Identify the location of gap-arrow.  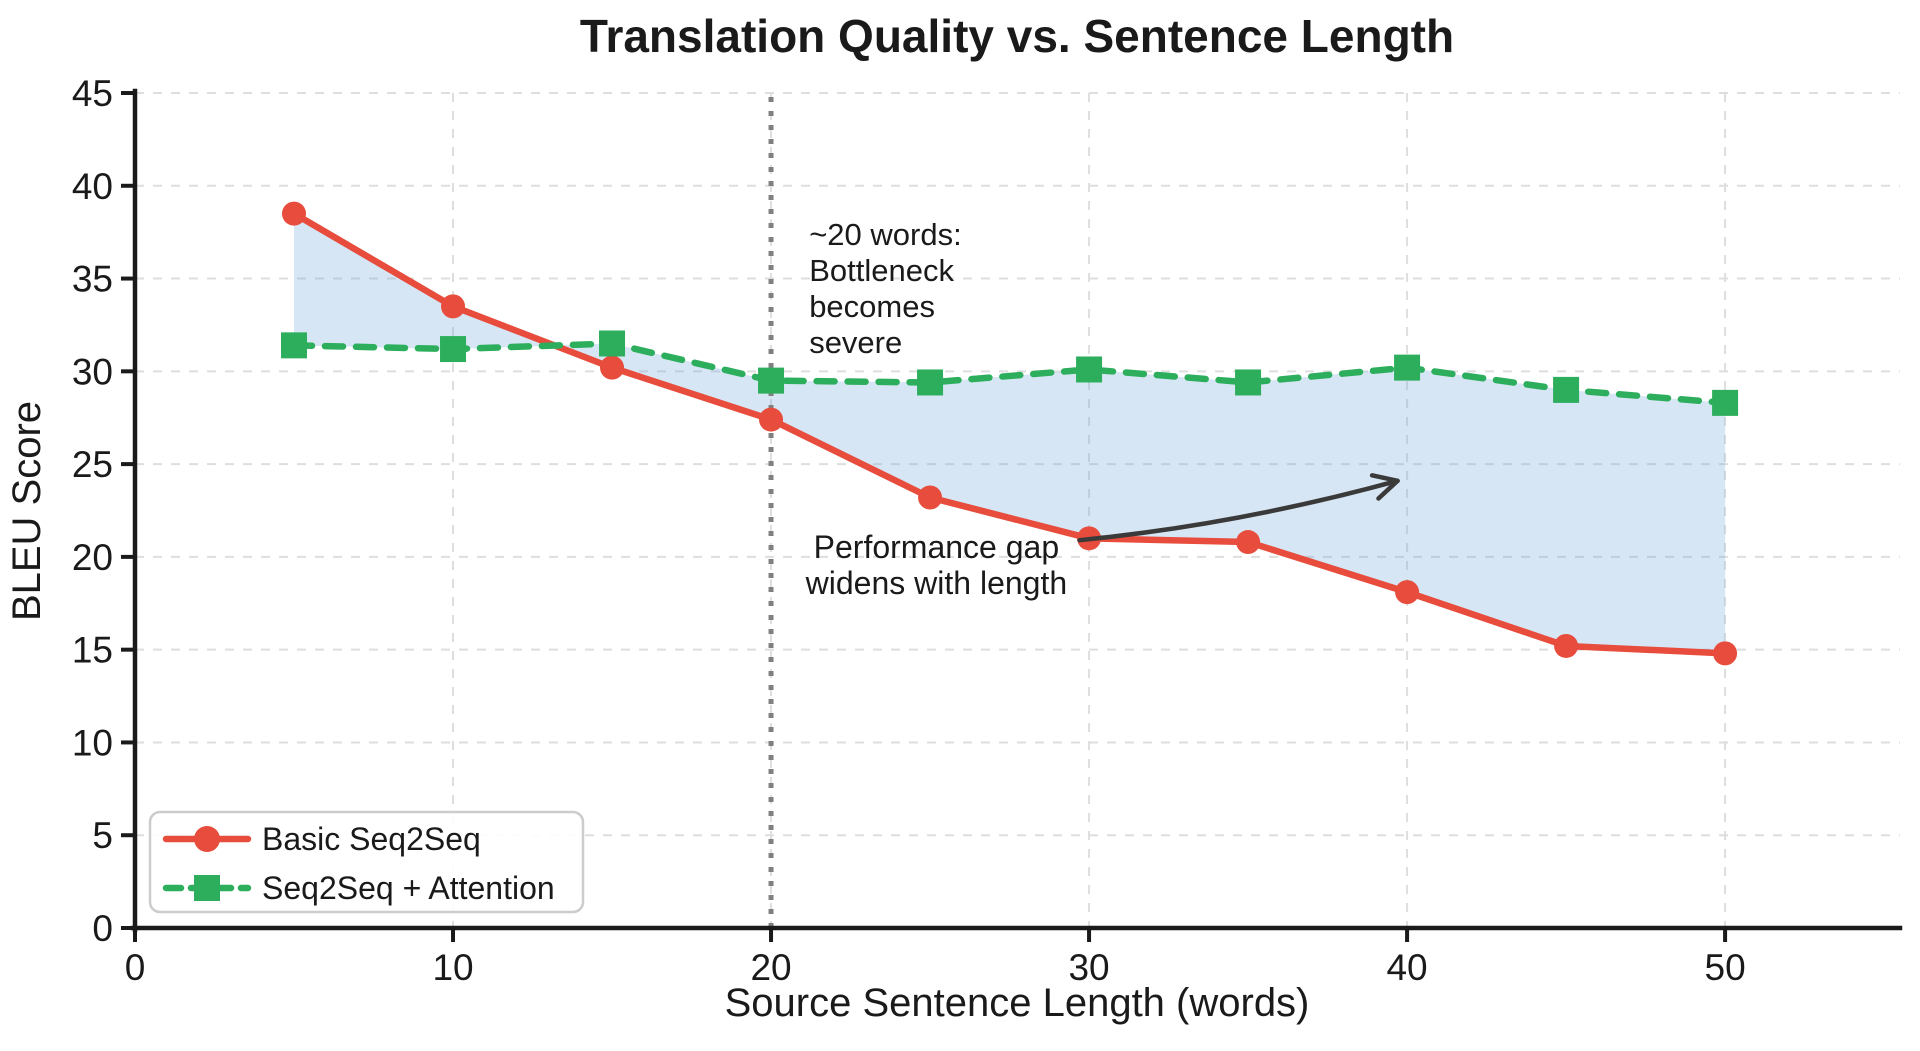
(1238, 508).